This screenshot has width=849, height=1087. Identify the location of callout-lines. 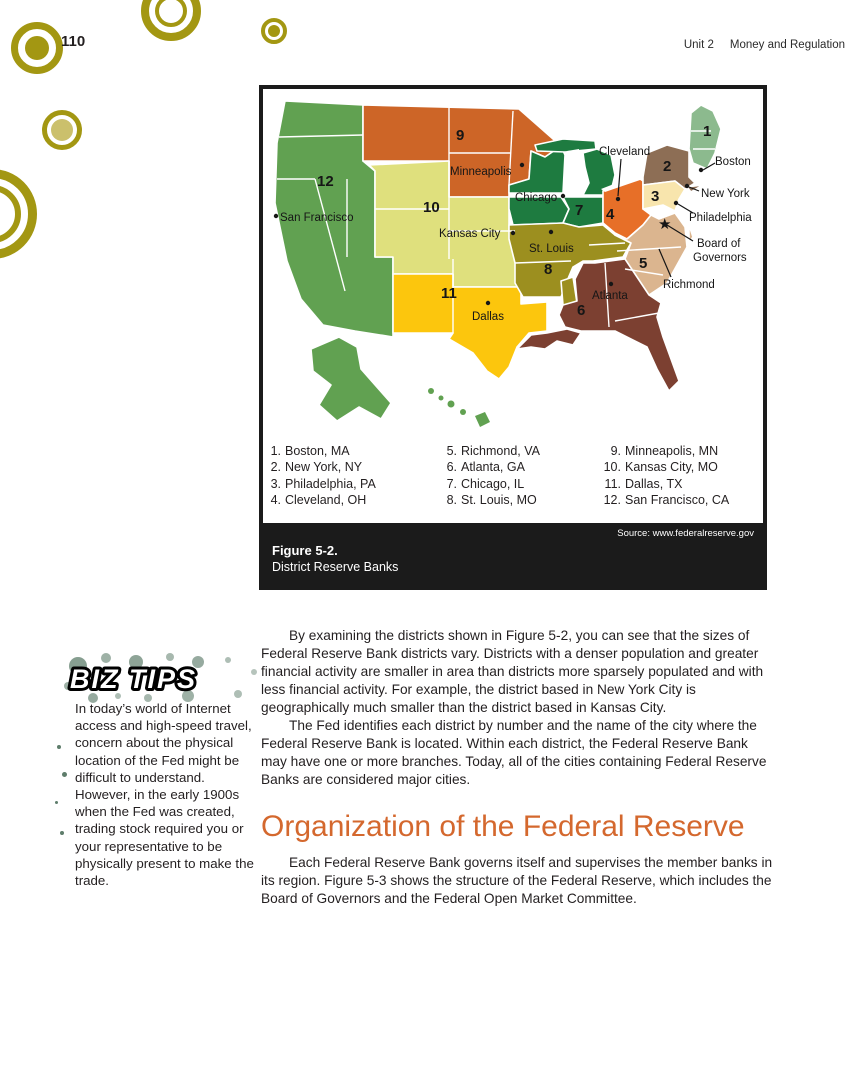
(666, 218).